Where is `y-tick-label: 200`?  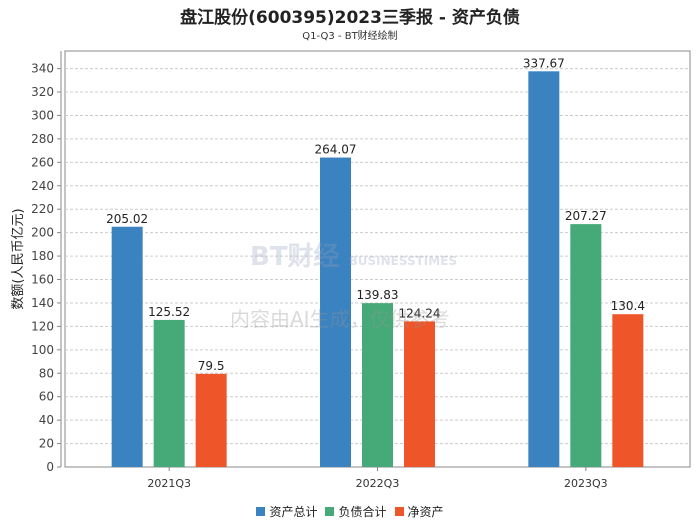
y-tick-label: 200 is located at coordinates (42, 233).